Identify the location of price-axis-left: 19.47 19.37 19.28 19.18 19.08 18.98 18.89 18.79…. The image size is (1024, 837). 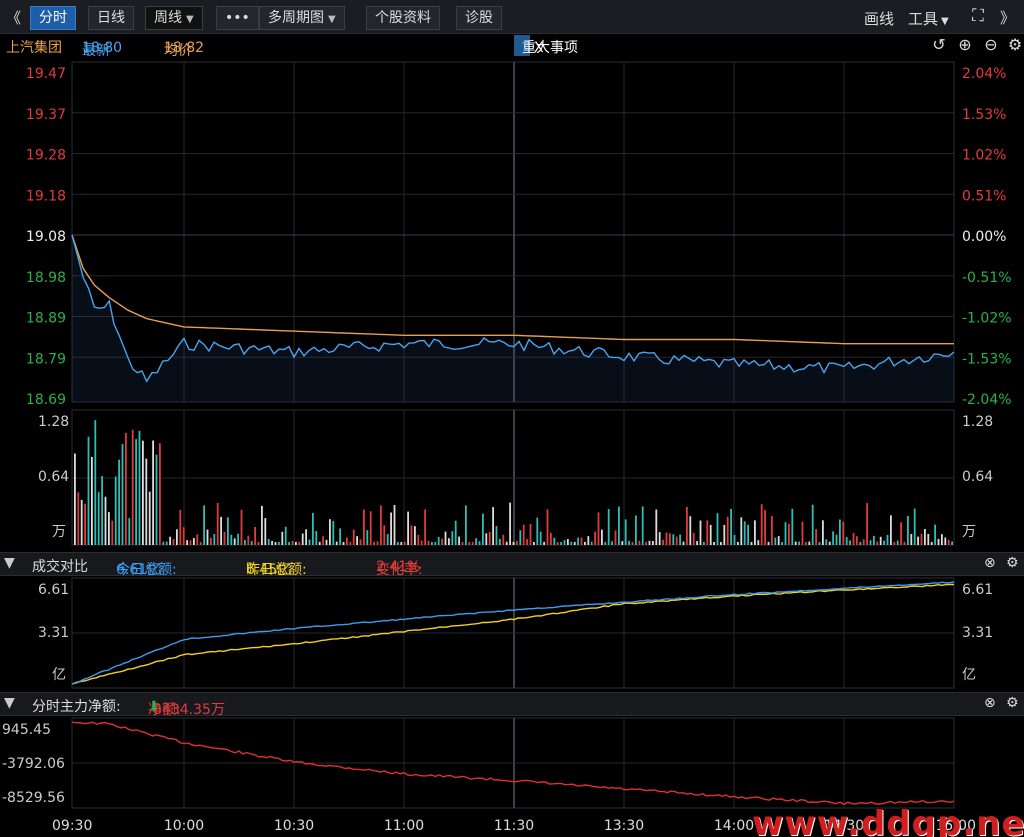
(46, 237).